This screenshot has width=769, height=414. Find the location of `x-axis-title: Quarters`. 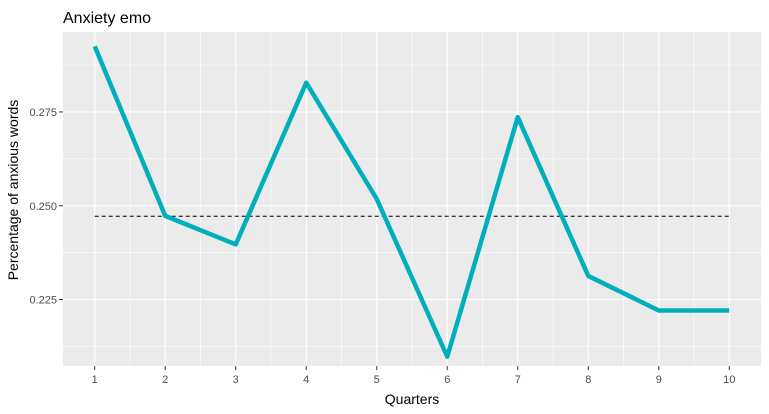

x-axis-title: Quarters is located at coordinates (412, 399).